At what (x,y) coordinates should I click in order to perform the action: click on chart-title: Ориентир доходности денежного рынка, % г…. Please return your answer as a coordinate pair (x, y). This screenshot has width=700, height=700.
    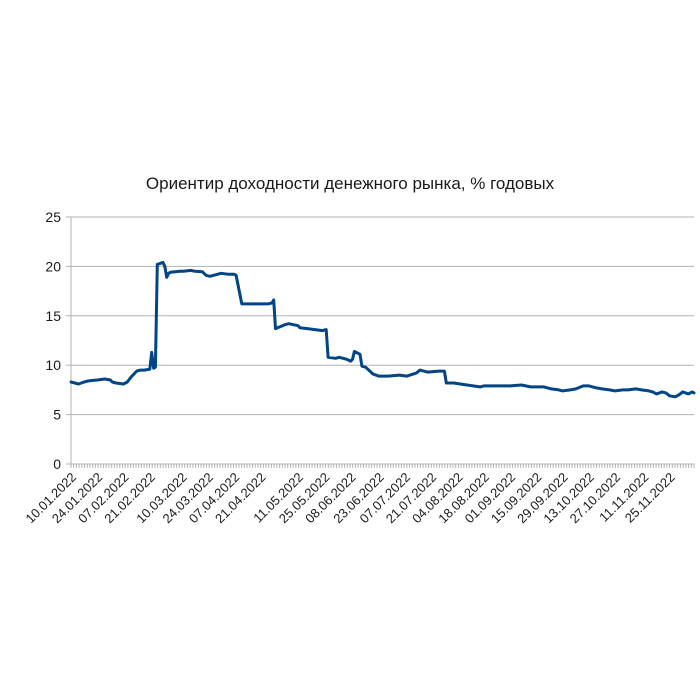
    Looking at the image, I should click on (350, 183).